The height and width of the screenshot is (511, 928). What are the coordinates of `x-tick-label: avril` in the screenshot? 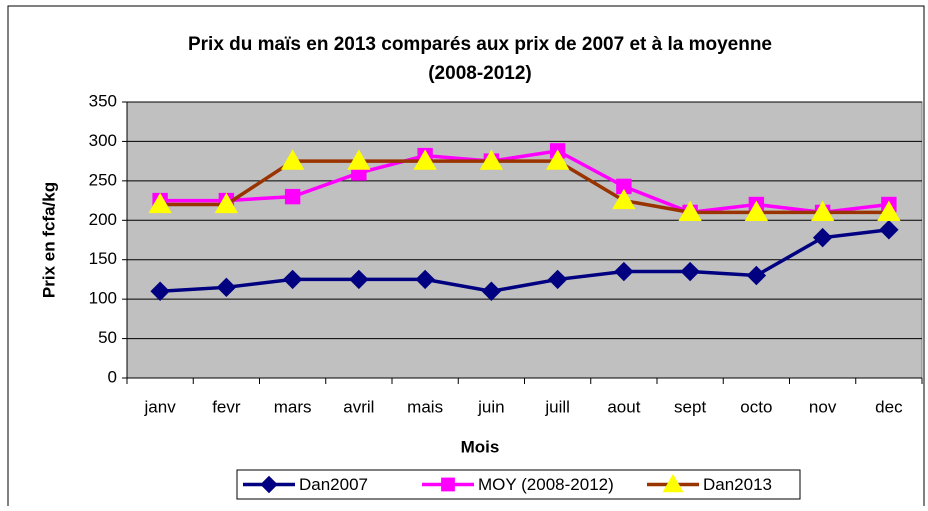 It's located at (358, 406).